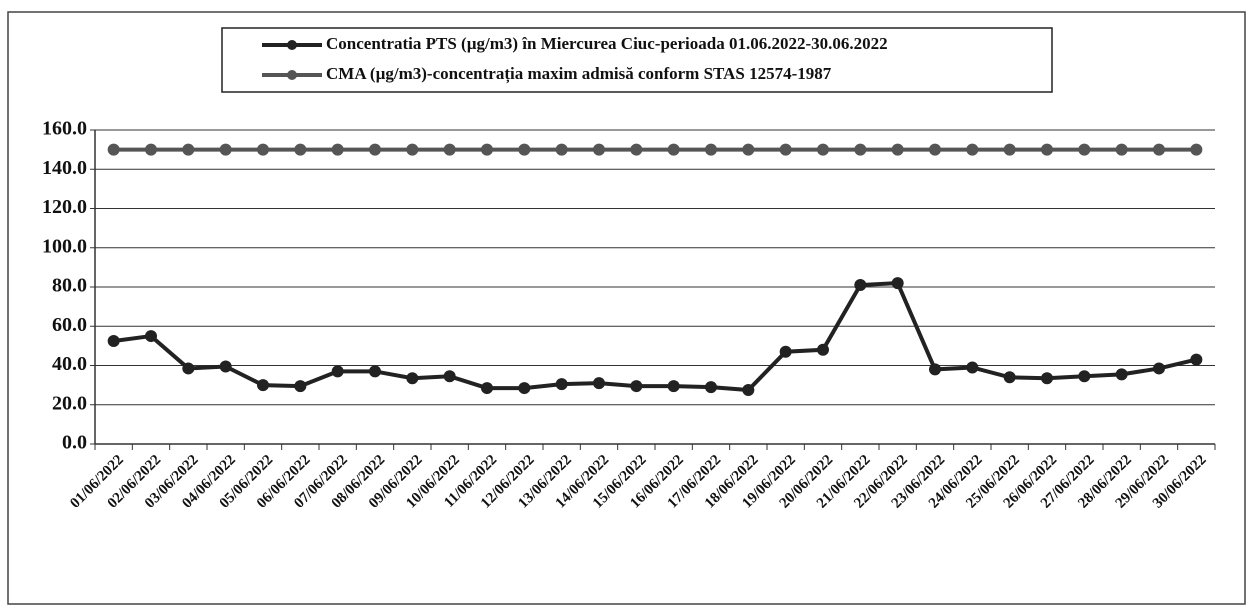  What do you see at coordinates (69, 403) in the screenshot?
I see `y-tick-label: 20.0` at bounding box center [69, 403].